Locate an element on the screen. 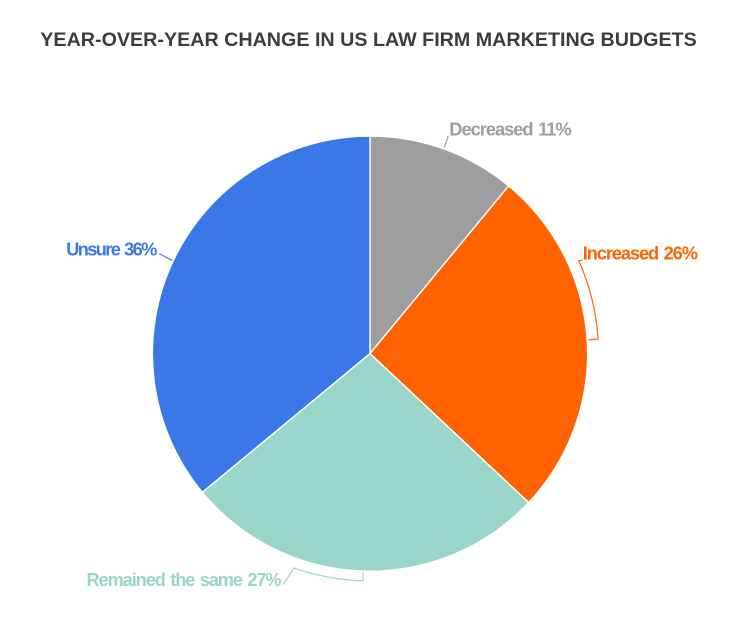 The height and width of the screenshot is (626, 738). svg-text: Increased 26% is located at coordinates (640, 254).